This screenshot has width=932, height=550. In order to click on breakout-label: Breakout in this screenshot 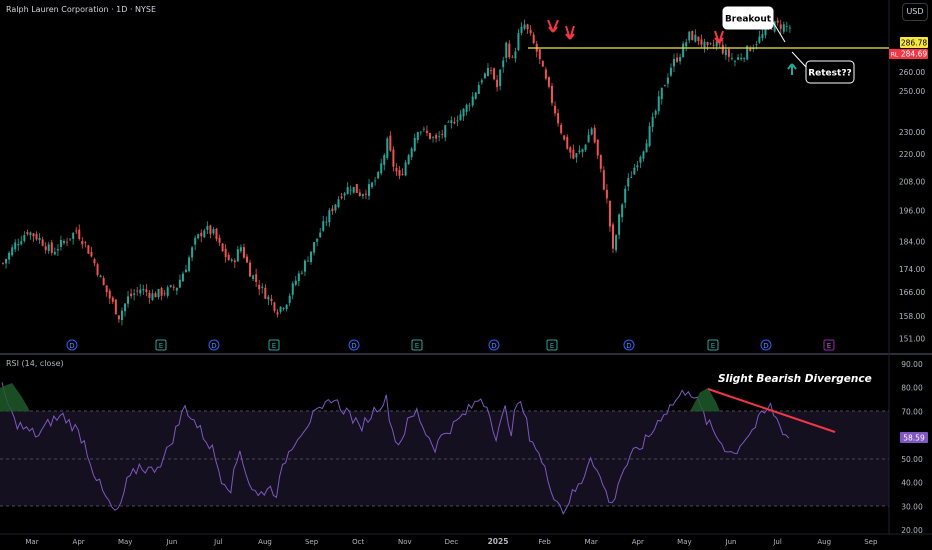, I will do `click(748, 20)`.